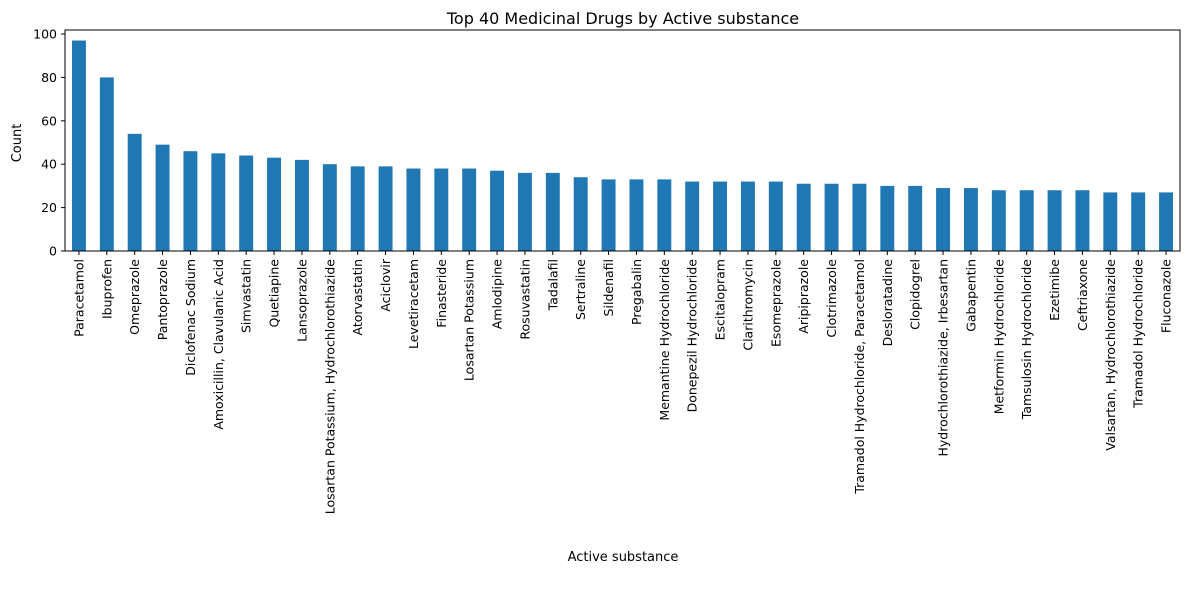  Describe the element at coordinates (623, 557) in the screenshot. I see `x-axis-label: Active substance` at that location.